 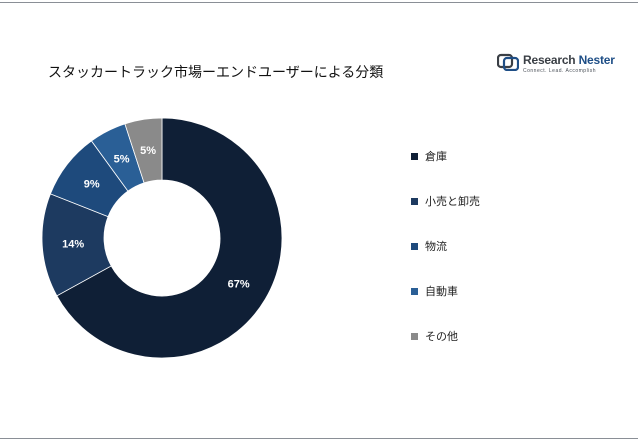 What do you see at coordinates (319, 2) in the screenshot?
I see `top-rule` at bounding box center [319, 2].